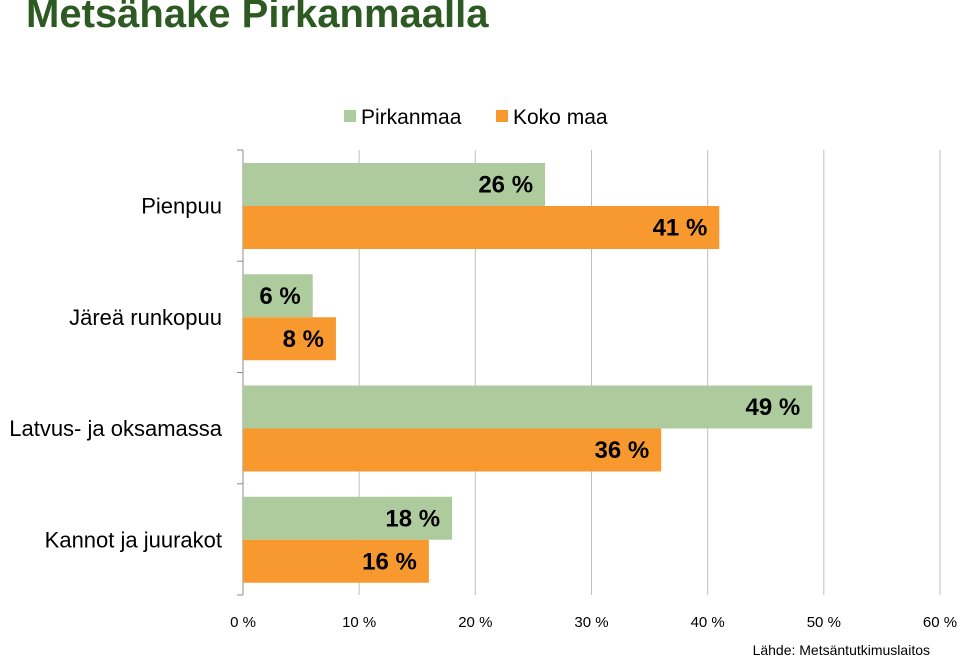 Image resolution: width=960 pixels, height=660 pixels. Describe the element at coordinates (475, 622) in the screenshot. I see `x-tick-label: 20 %` at that location.